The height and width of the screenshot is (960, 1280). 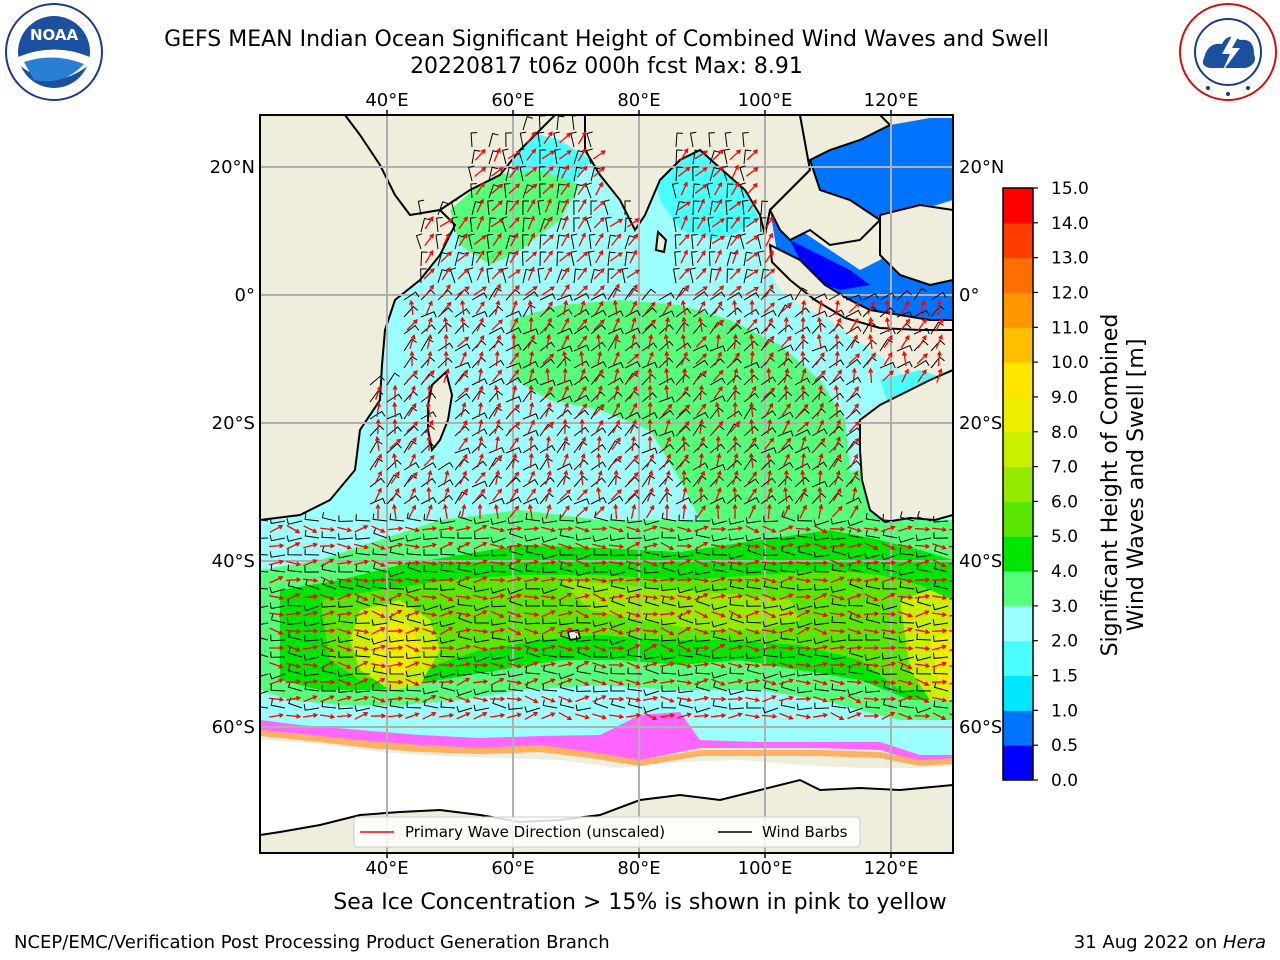 What do you see at coordinates (980, 423) in the screenshot?
I see `lat-label: 20°S` at bounding box center [980, 423].